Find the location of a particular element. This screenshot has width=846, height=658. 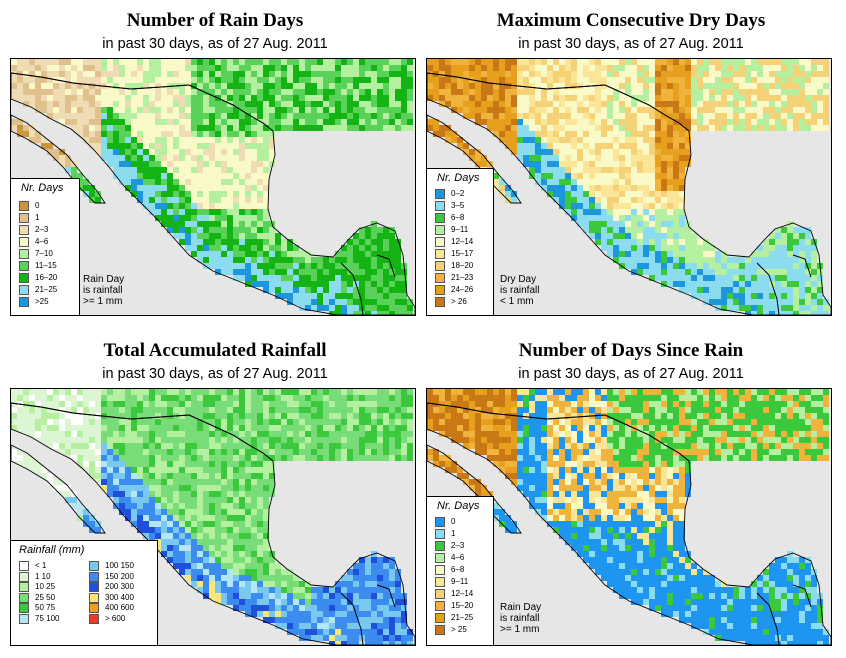

legend-label: 25 50 is located at coordinates (45, 597).